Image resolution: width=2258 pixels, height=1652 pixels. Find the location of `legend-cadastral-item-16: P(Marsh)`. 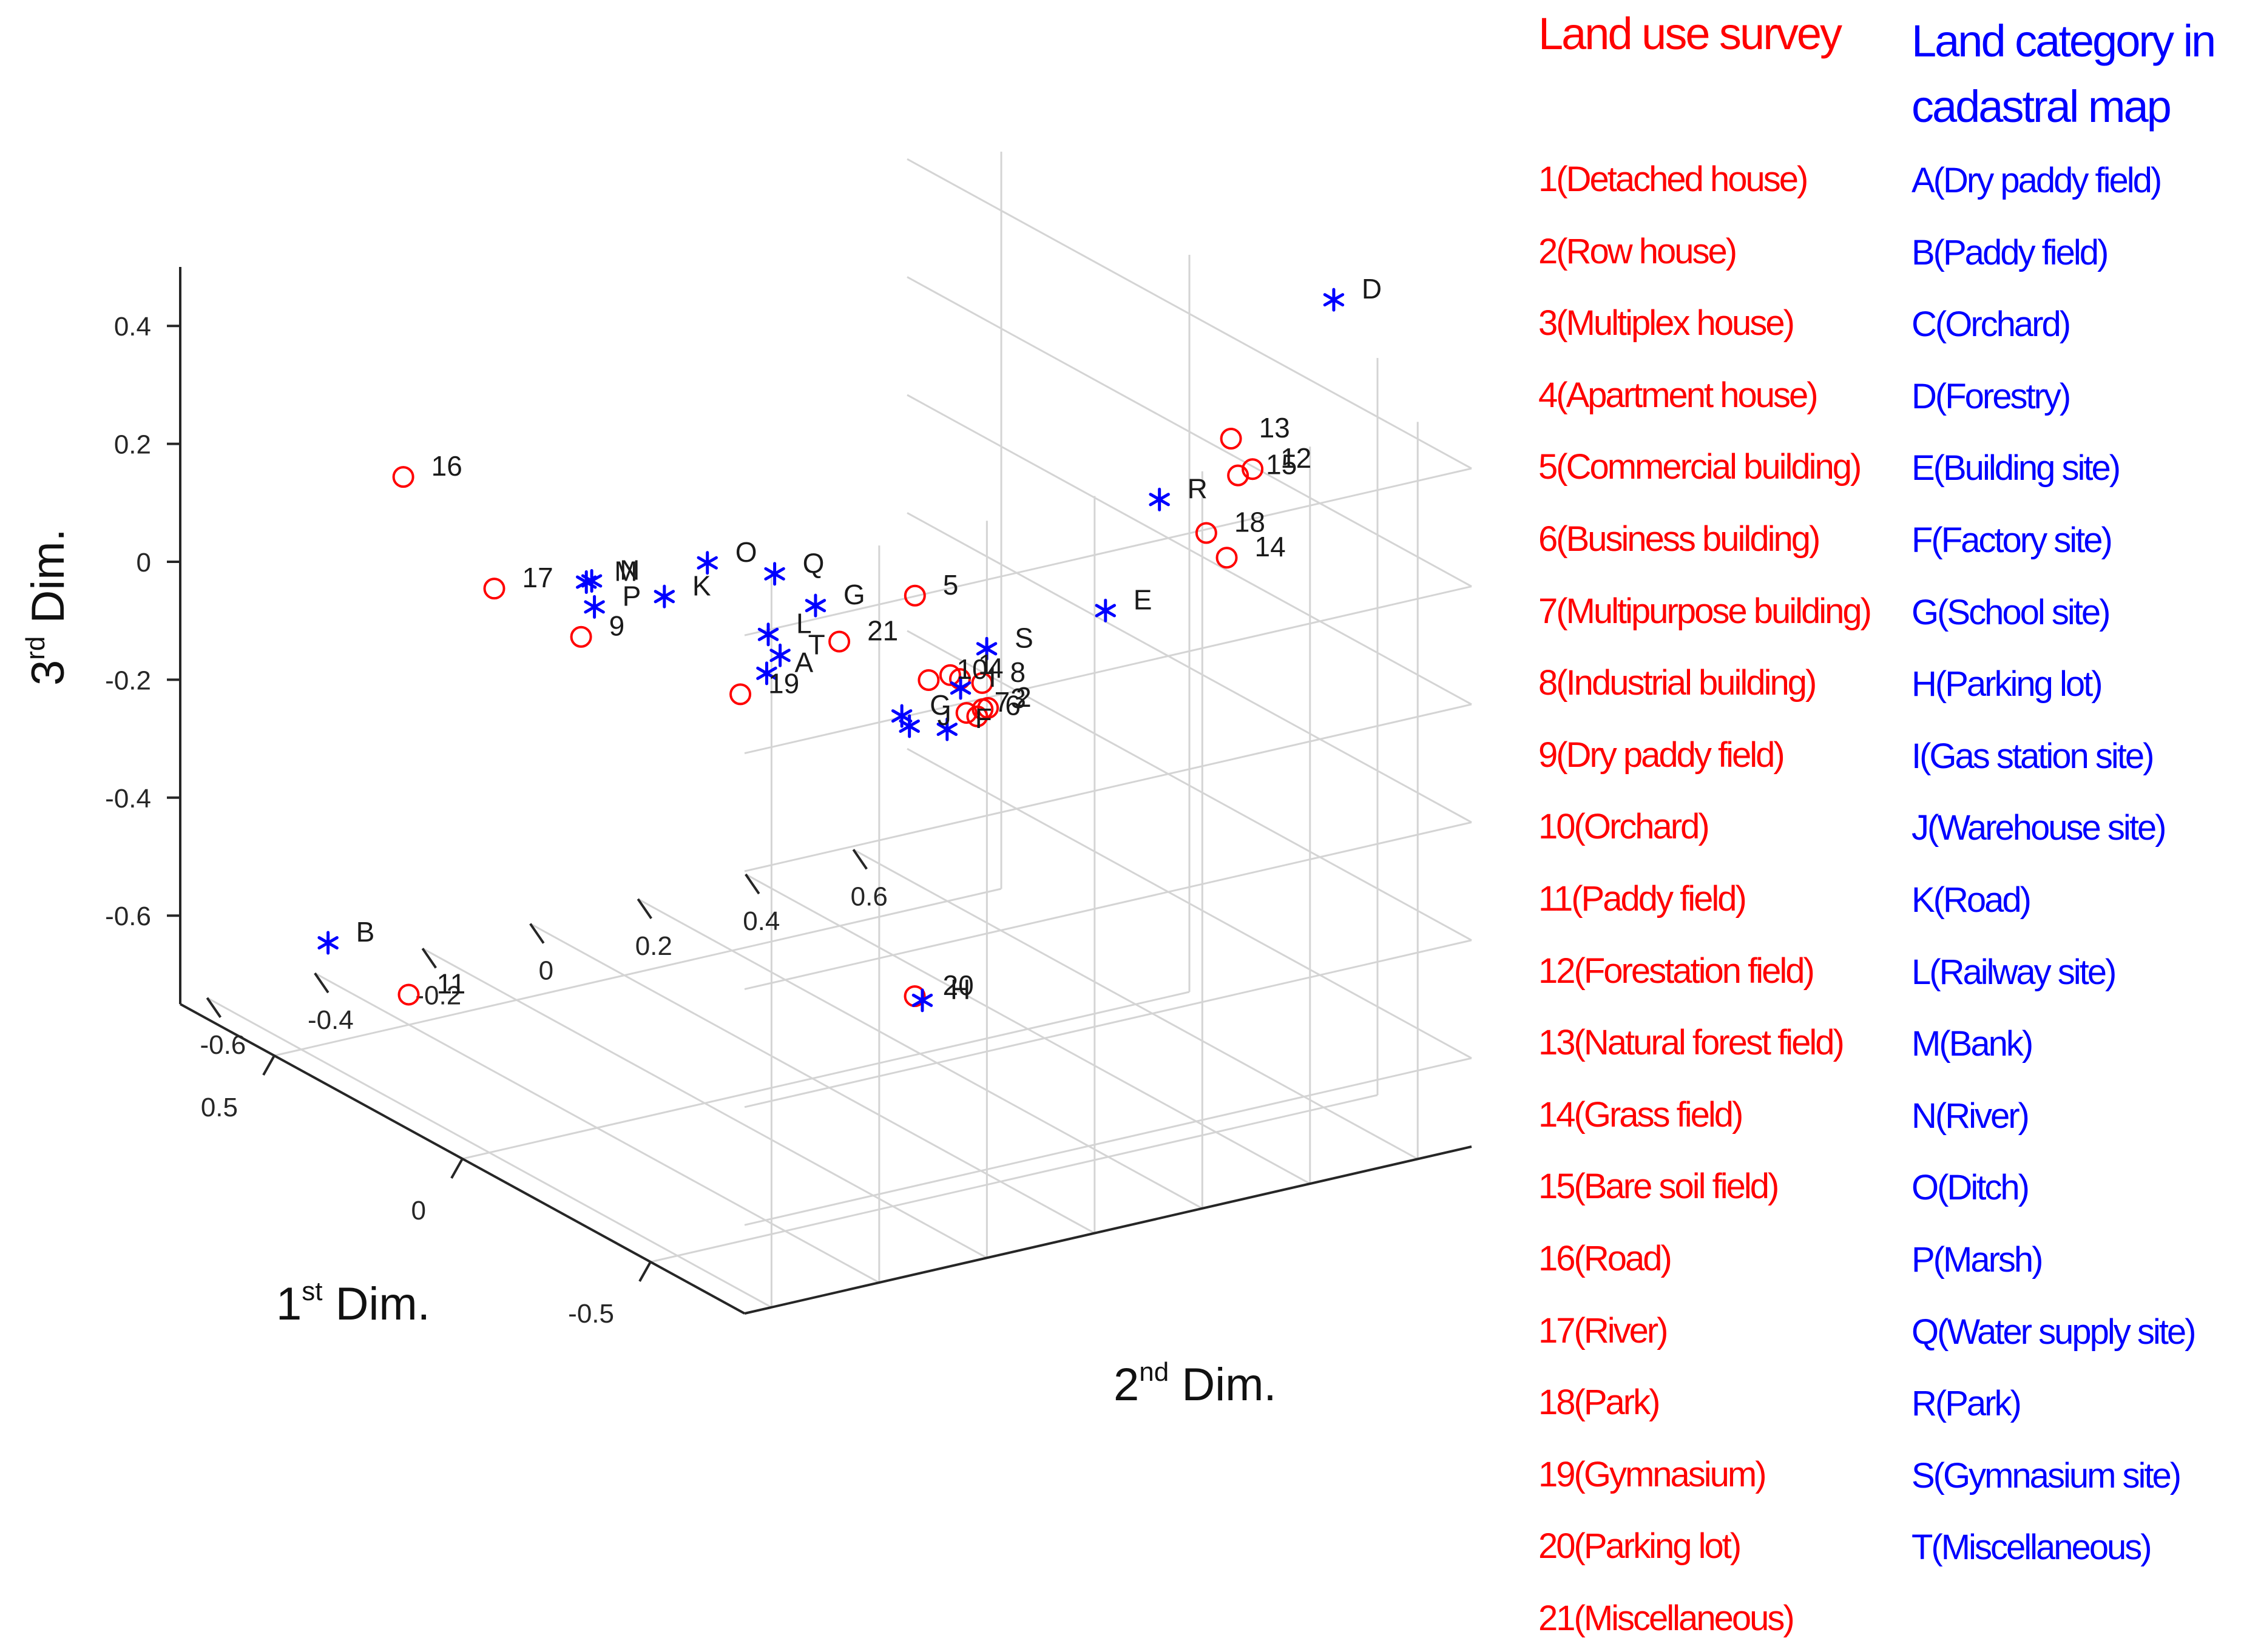

legend-cadastral-item-16: P(Marsh) is located at coordinates (1978, 1259).